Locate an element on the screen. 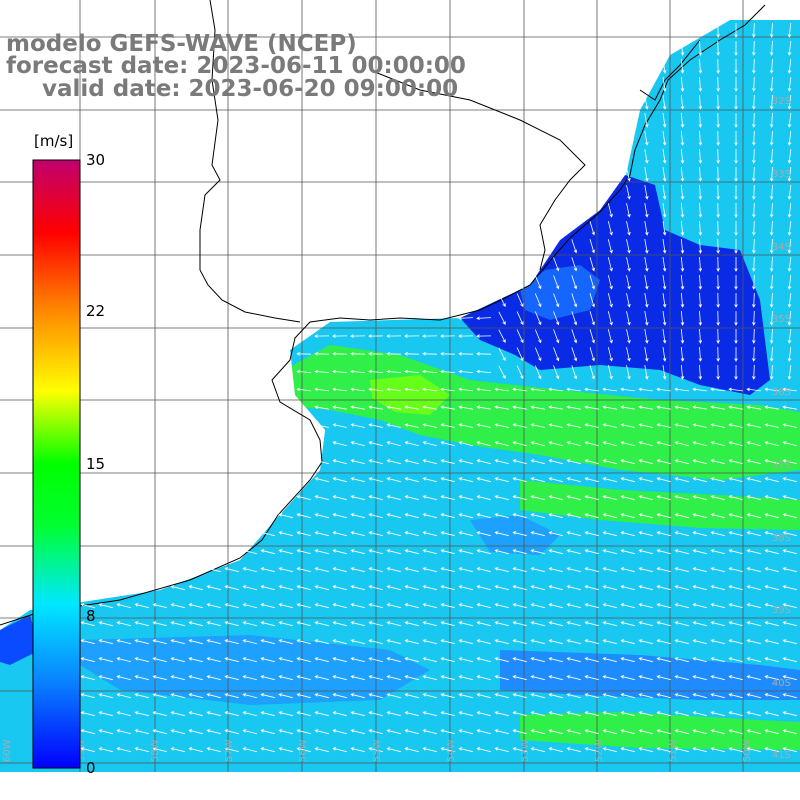 The height and width of the screenshot is (800, 800). lat-label-3: 35S is located at coordinates (781, 319).